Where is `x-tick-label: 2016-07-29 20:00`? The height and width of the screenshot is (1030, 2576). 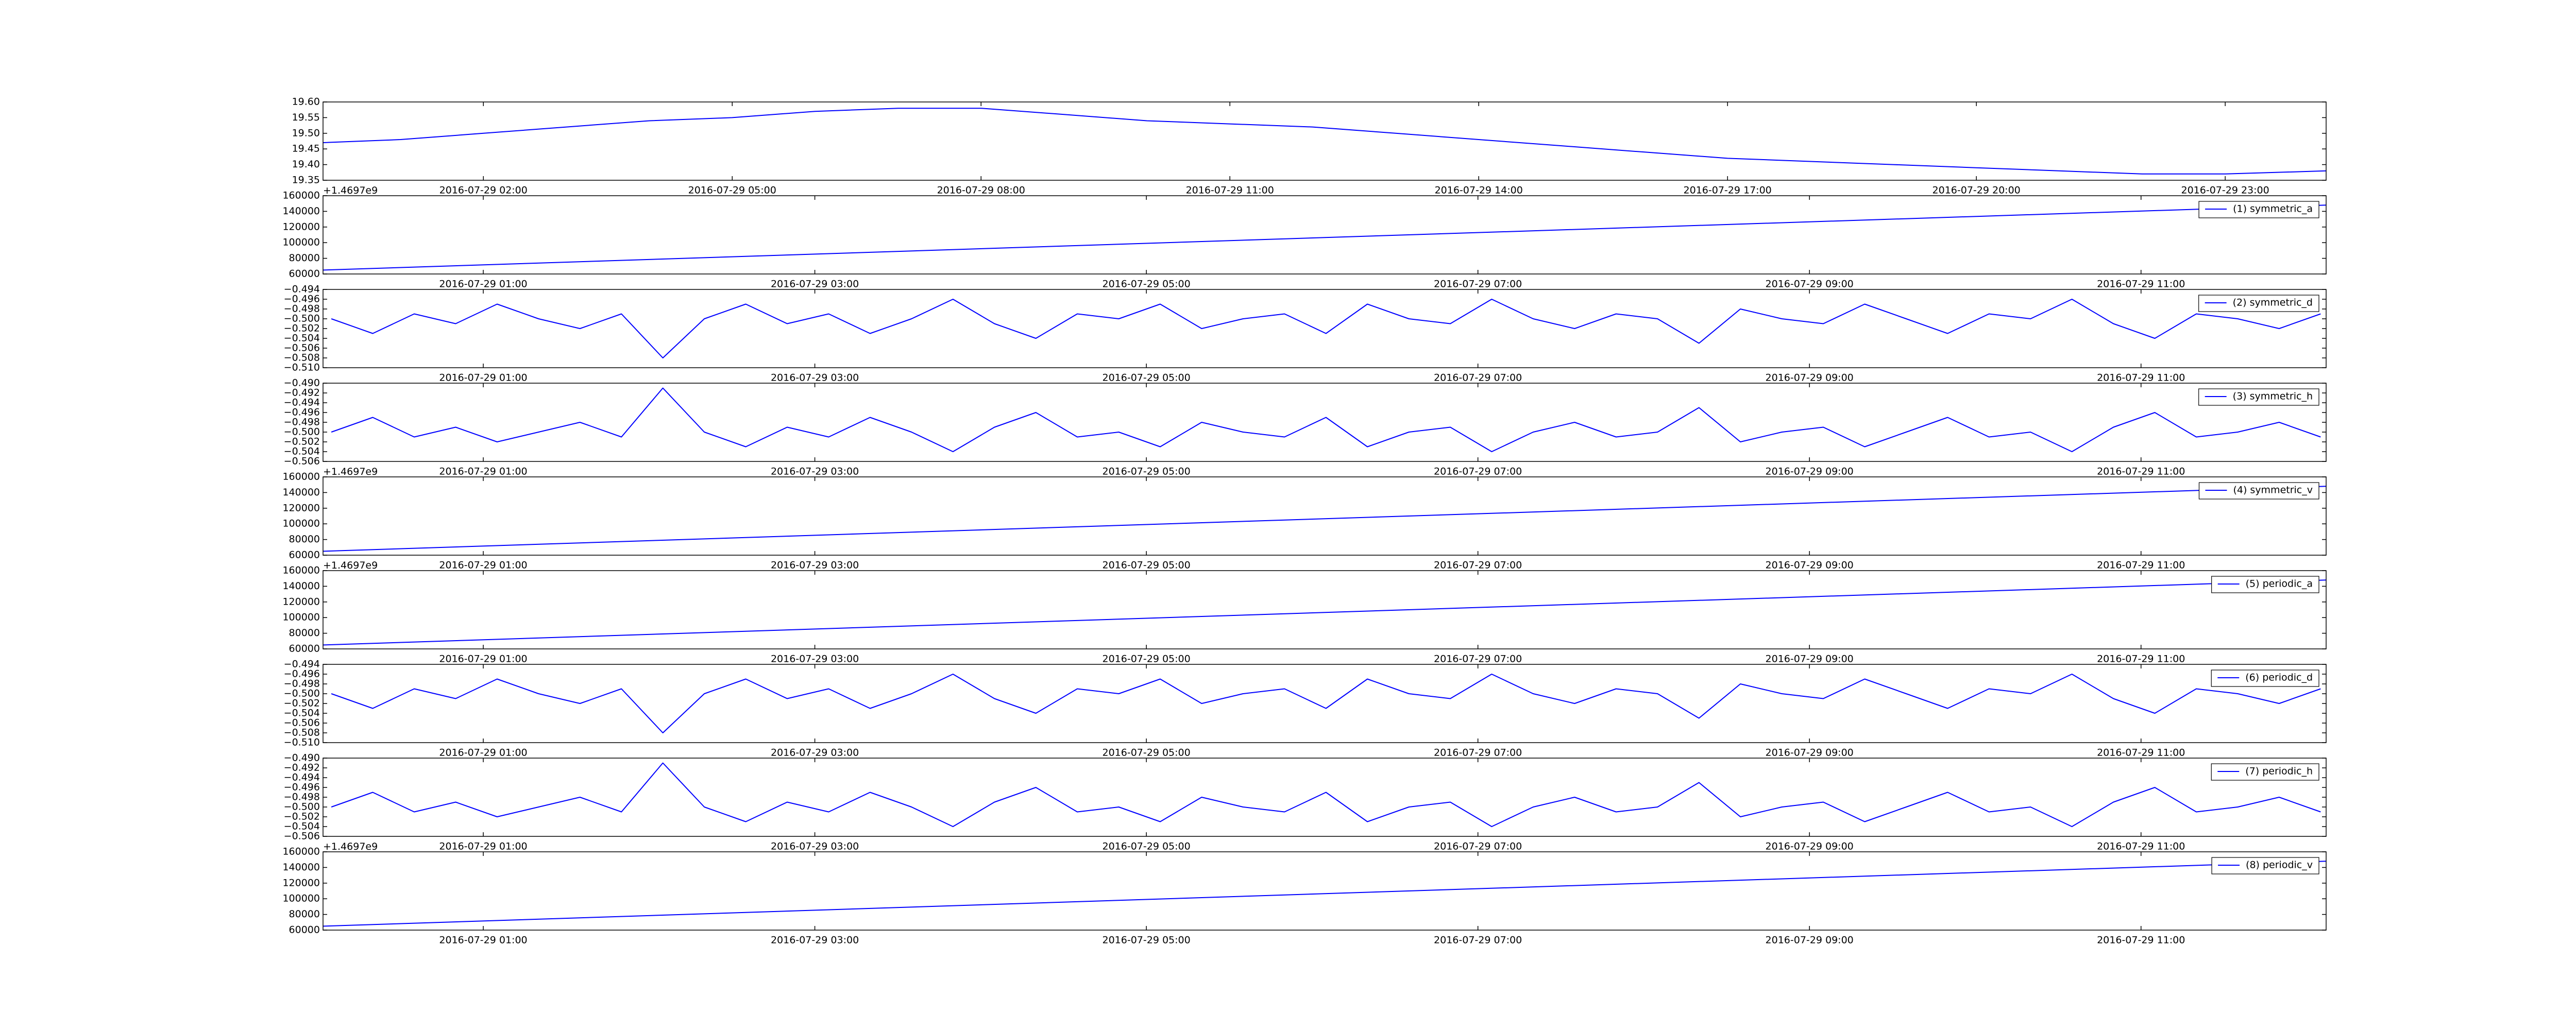
x-tick-label: 2016-07-29 20:00 is located at coordinates (1977, 190).